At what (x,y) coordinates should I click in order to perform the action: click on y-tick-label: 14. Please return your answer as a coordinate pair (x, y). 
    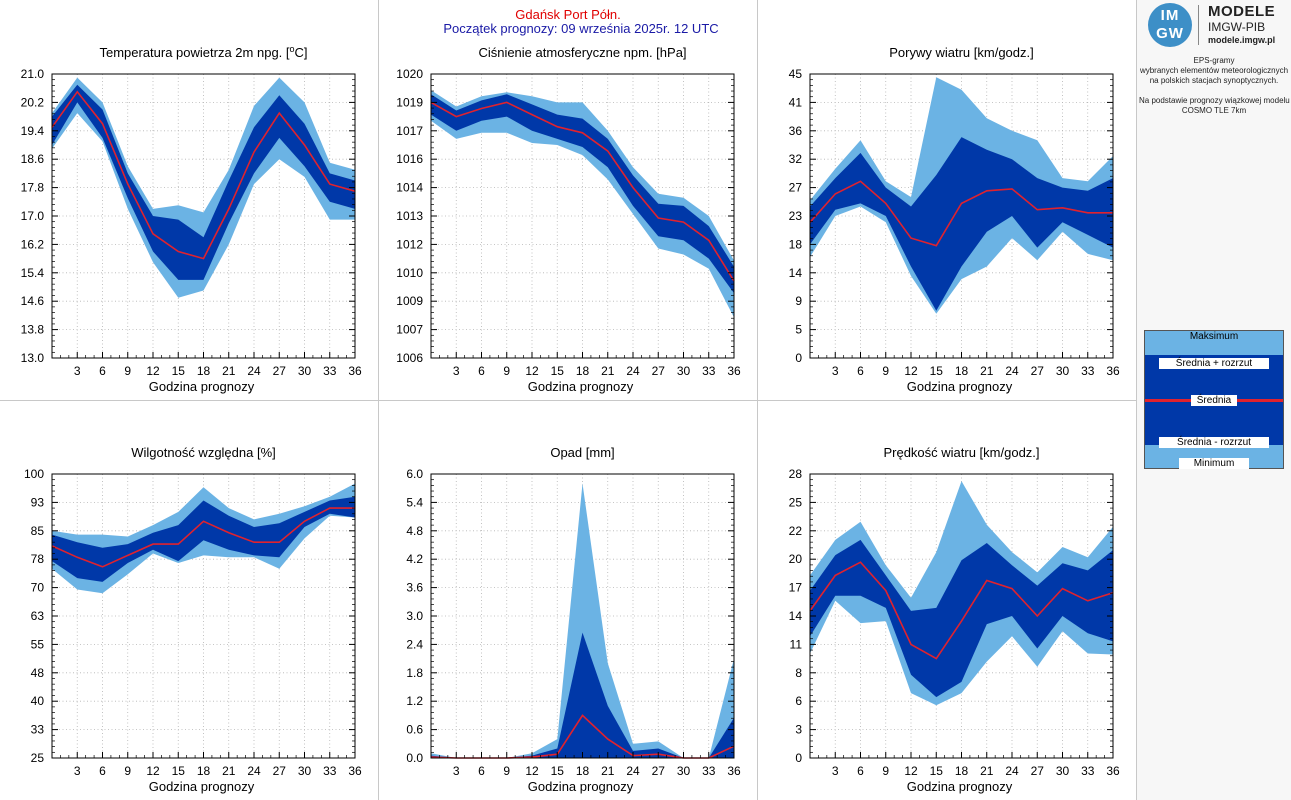
    Looking at the image, I should click on (796, 273).